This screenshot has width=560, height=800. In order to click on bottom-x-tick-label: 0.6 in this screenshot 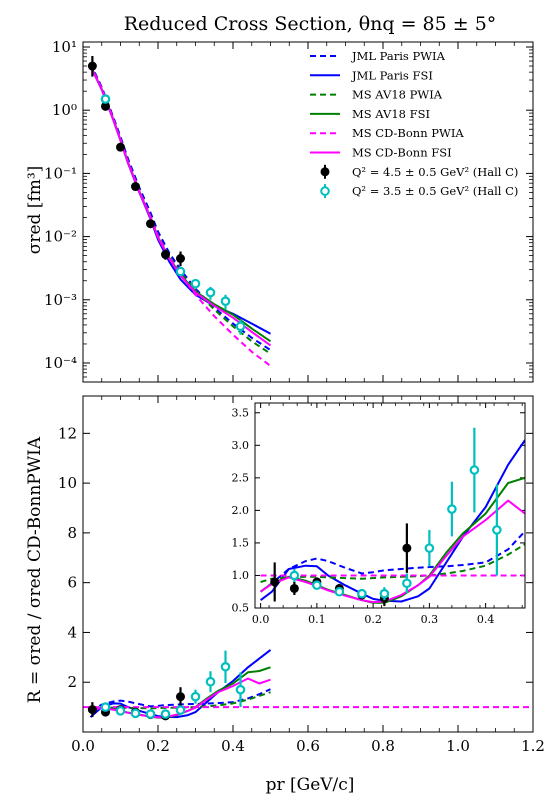, I will do `click(308, 746)`.